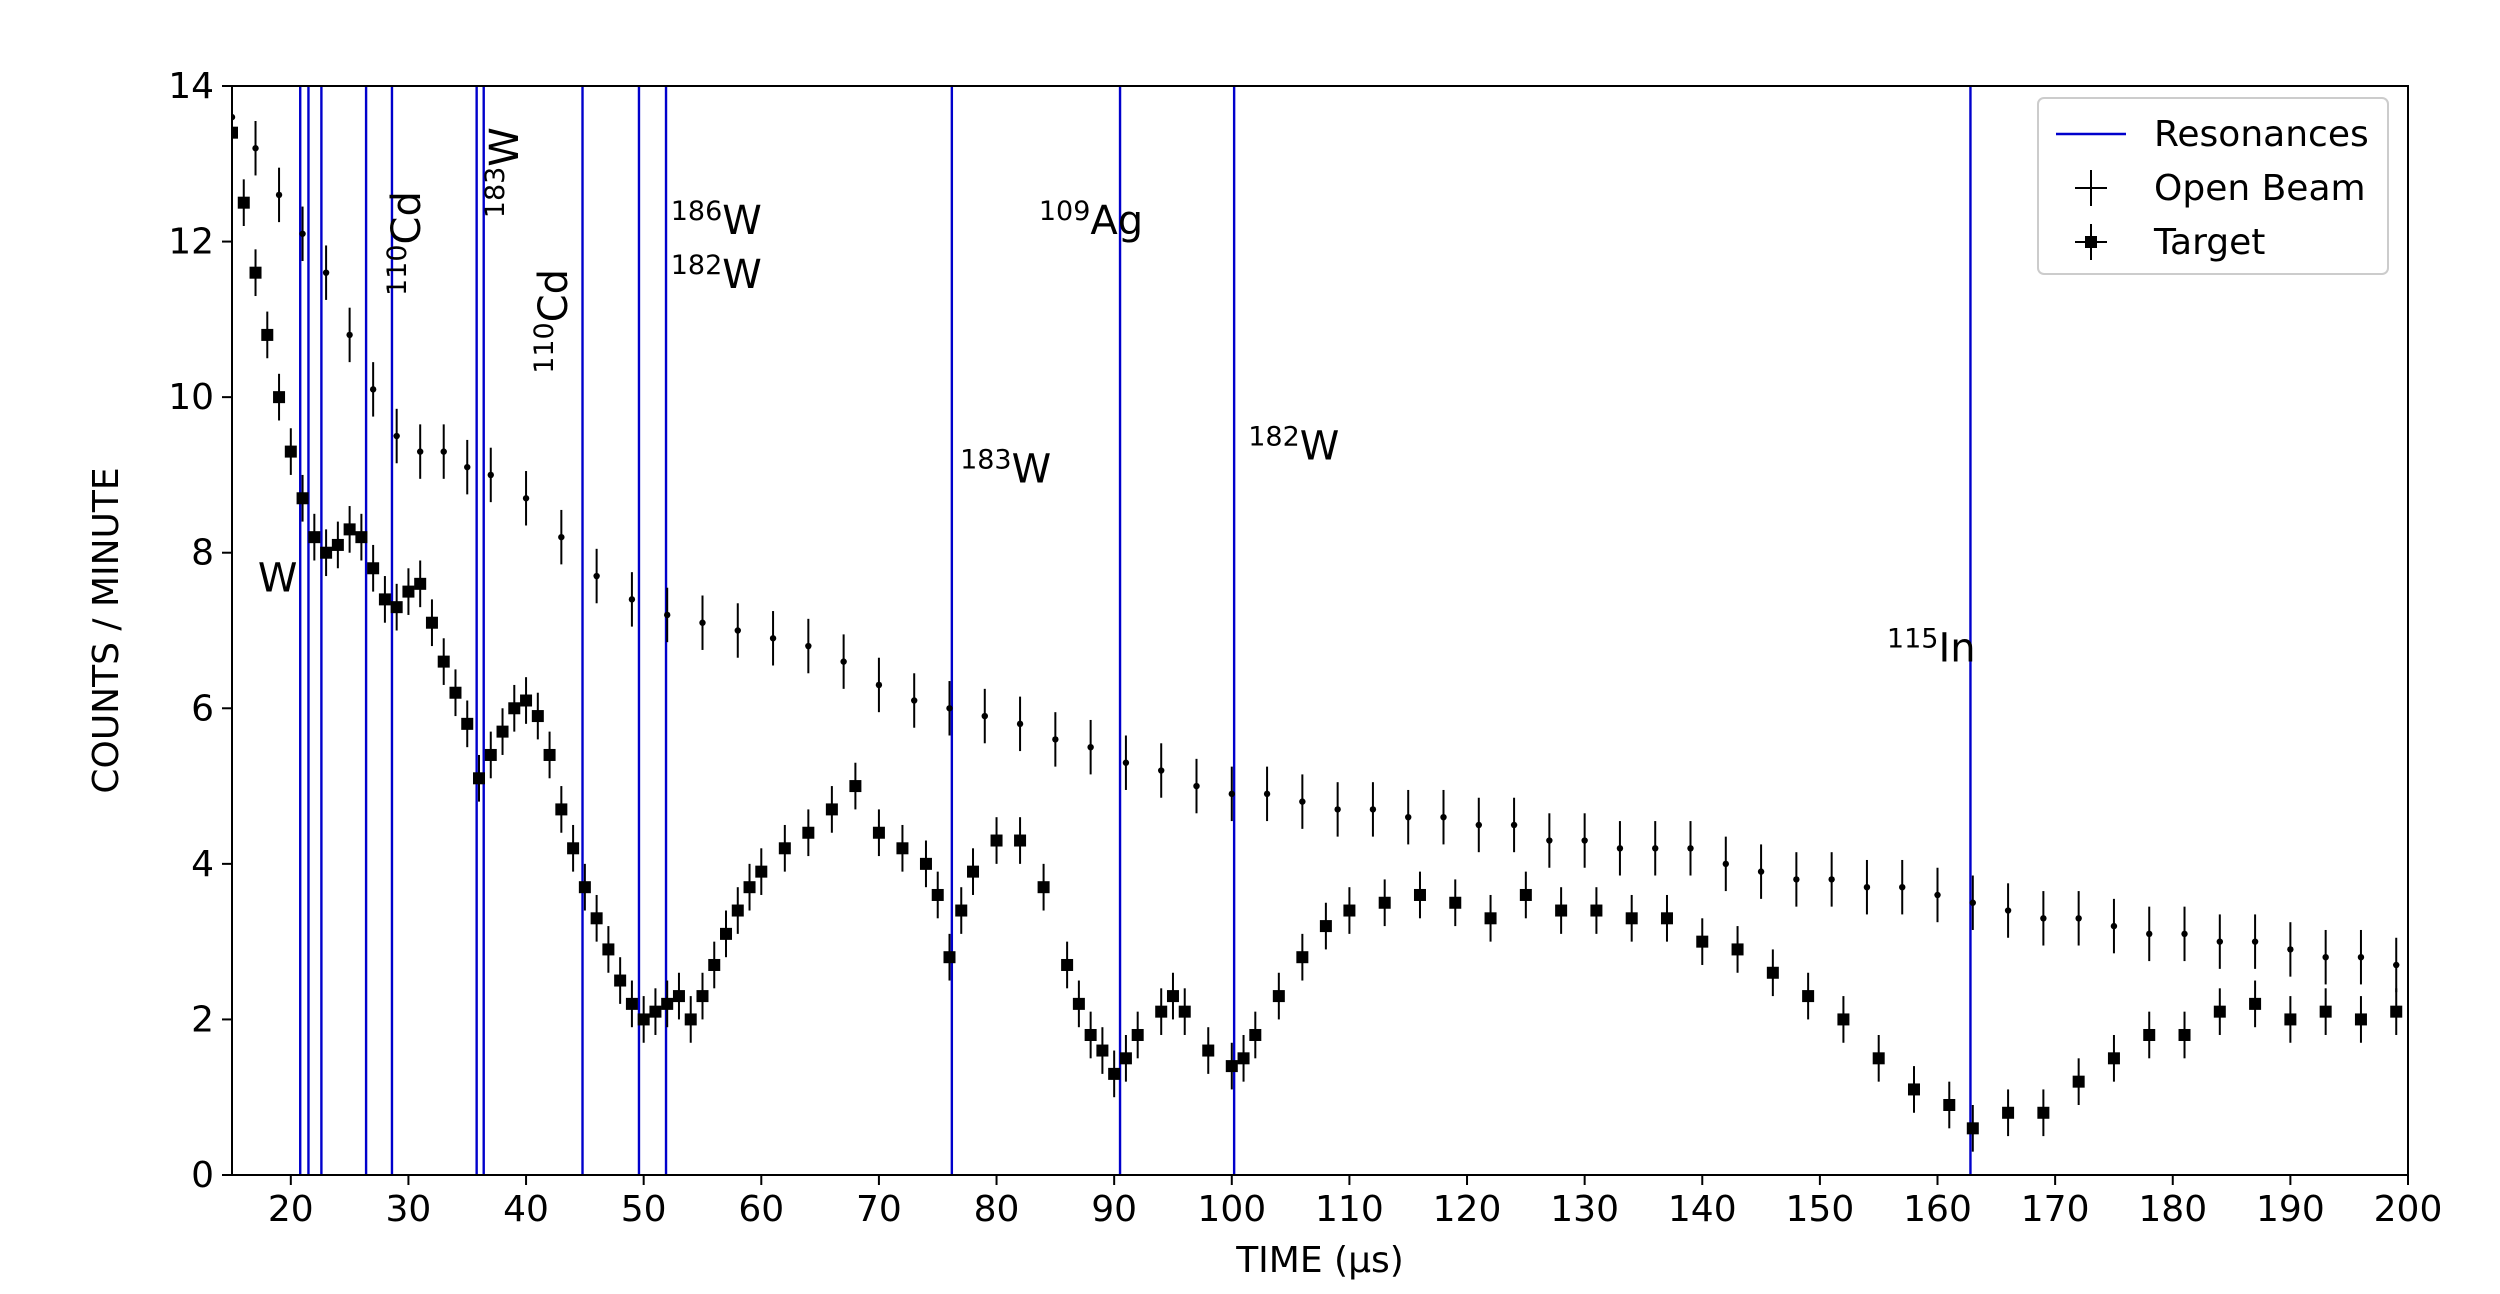  What do you see at coordinates (2091, 242) in the screenshot?
I see `legend-swatch-square` at bounding box center [2091, 242].